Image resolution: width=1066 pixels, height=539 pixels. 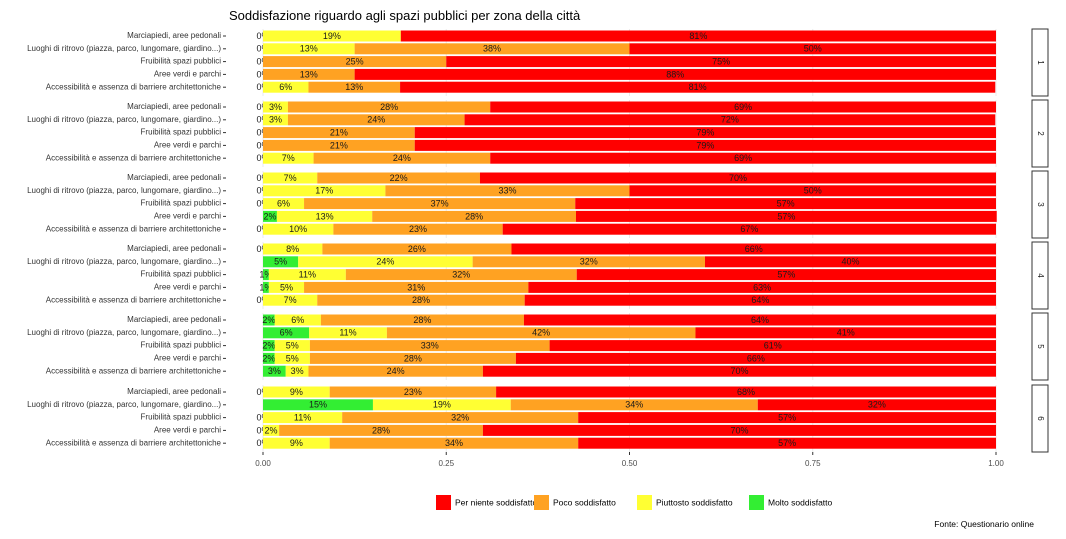 What do you see at coordinates (762, 287) in the screenshot?
I see `data-label: 63%` at bounding box center [762, 287].